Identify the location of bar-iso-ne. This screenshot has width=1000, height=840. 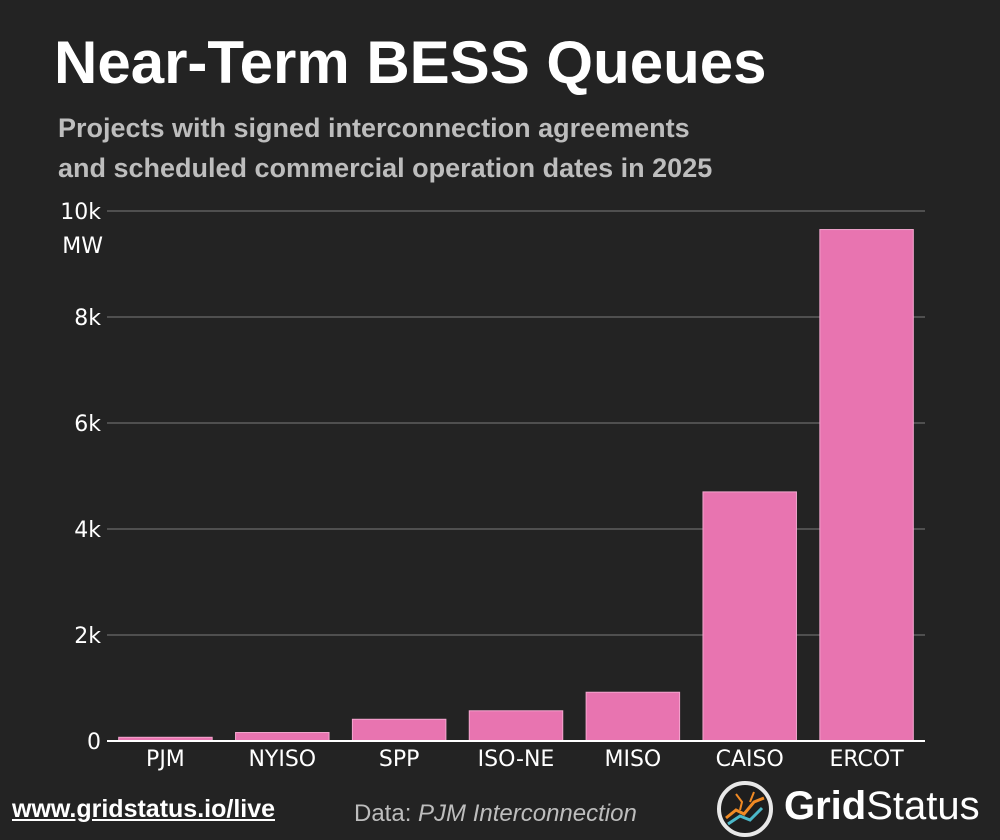
(516, 726).